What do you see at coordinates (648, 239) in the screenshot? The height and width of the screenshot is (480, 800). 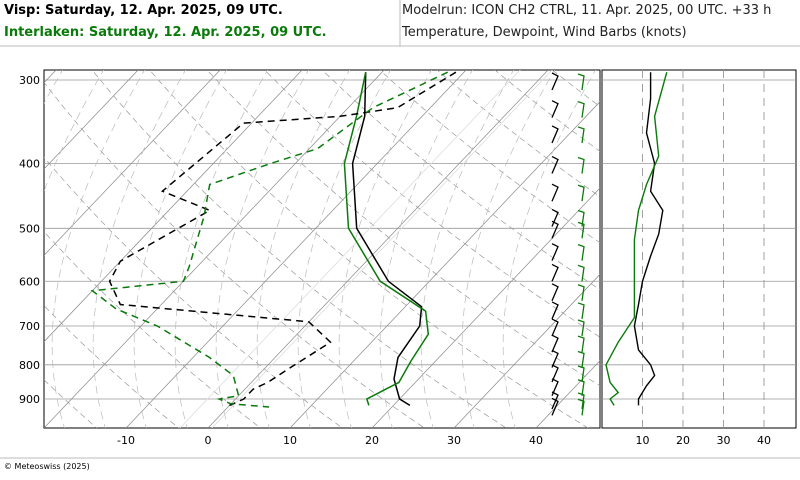 I see `visp-windspeed-line` at bounding box center [648, 239].